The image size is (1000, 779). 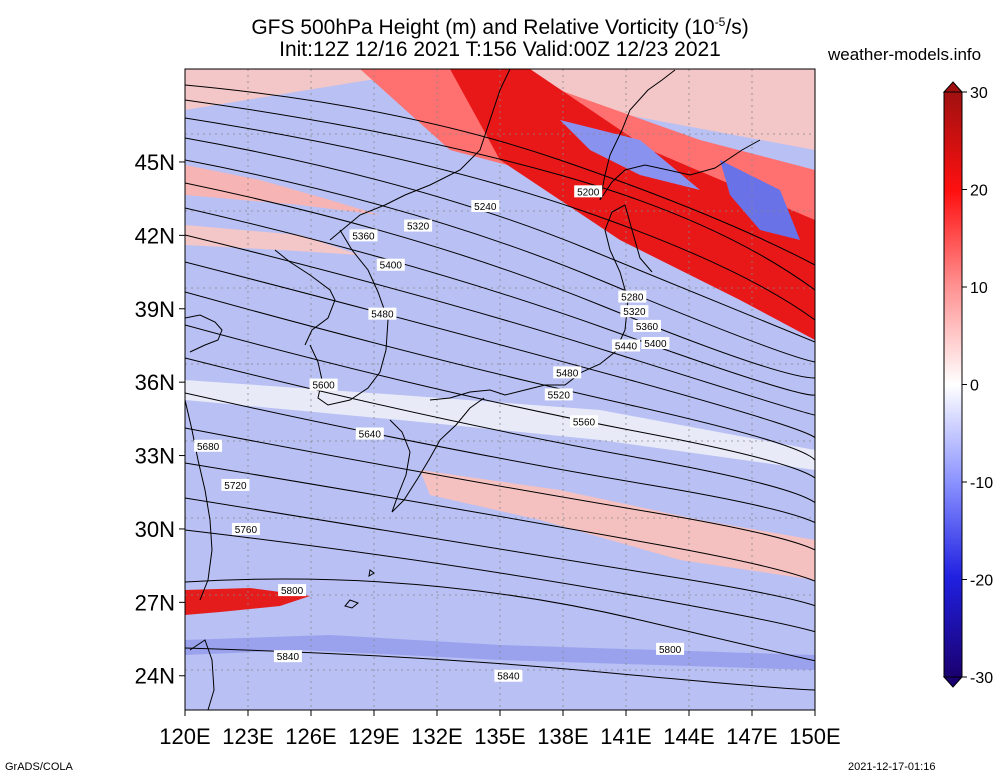 What do you see at coordinates (373, 736) in the screenshot?
I see `lon-tick-label: 129E` at bounding box center [373, 736].